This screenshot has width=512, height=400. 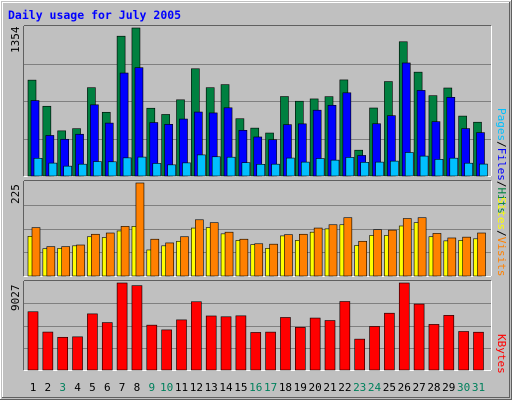 I want to click on day-label: 6, so click(x=107, y=387).